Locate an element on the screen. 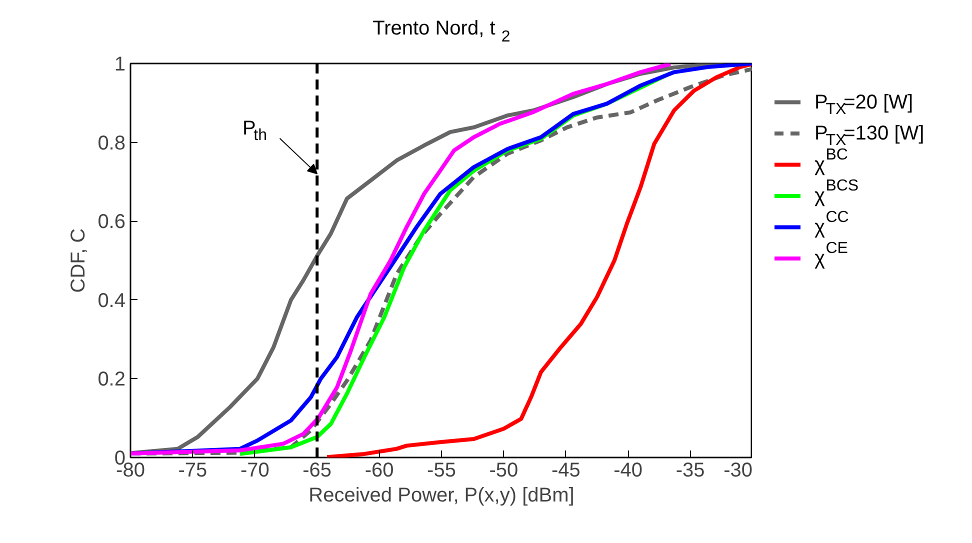 Image resolution: width=972 pixels, height=543 pixels. y-tick-label: 0.2 is located at coordinates (112, 379).